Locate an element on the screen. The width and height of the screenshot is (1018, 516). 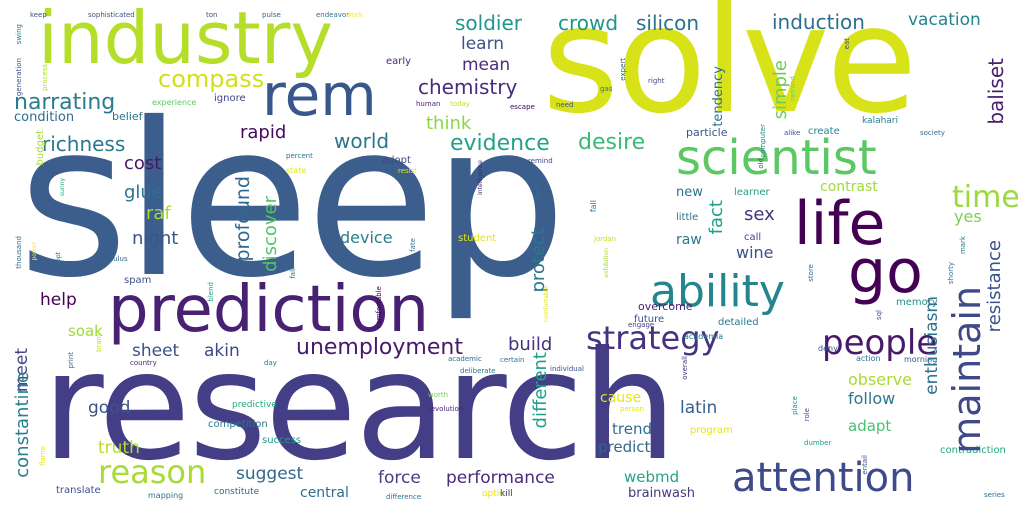
word-think: think is located at coordinates (449, 123).